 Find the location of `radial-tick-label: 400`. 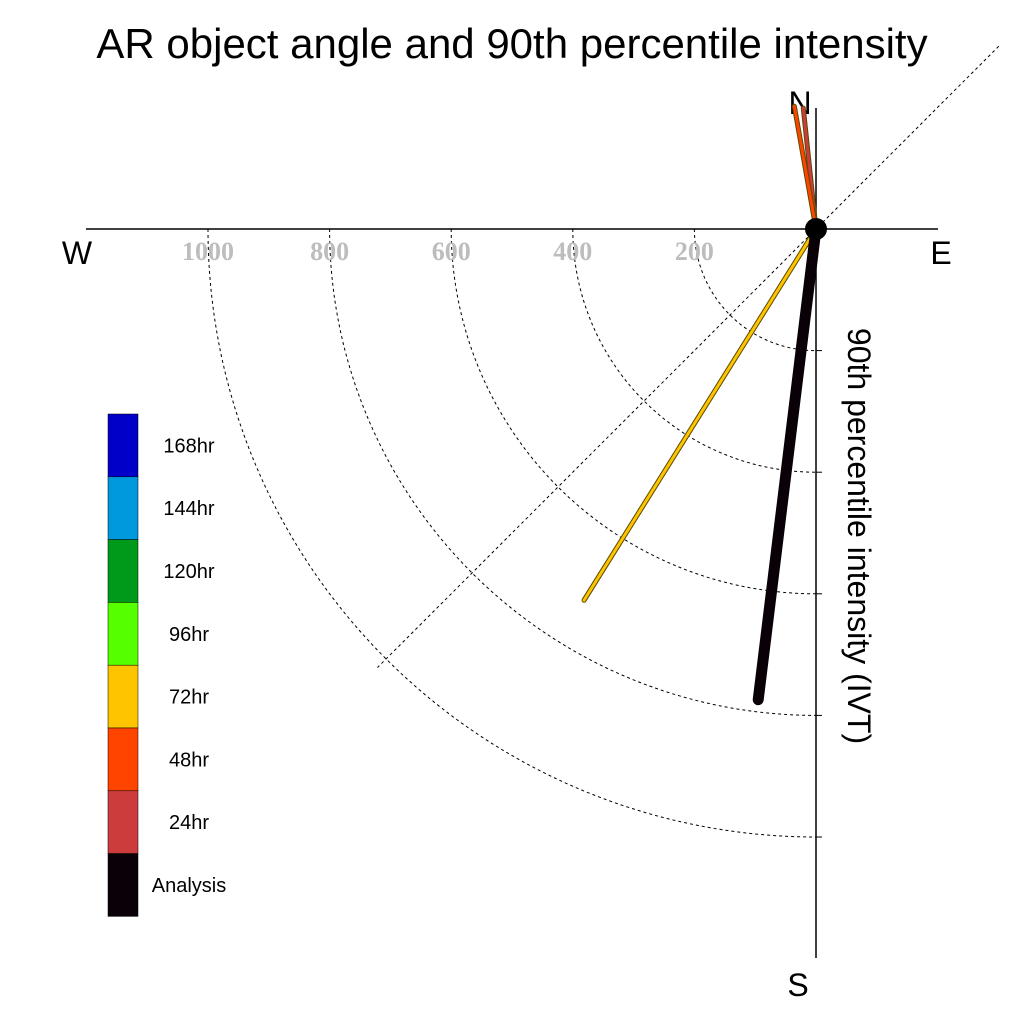

radial-tick-label: 400 is located at coordinates (572, 251).